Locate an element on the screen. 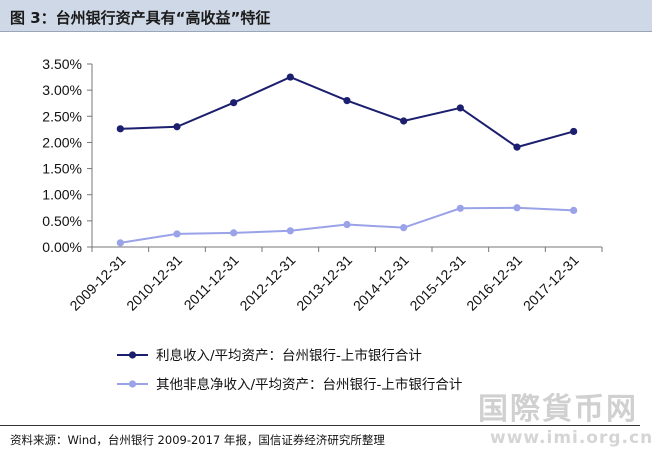 The width and height of the screenshot is (656, 456). title-bar: 图 3：台州银行资产具有“高收益”特征 is located at coordinates (326, 16).